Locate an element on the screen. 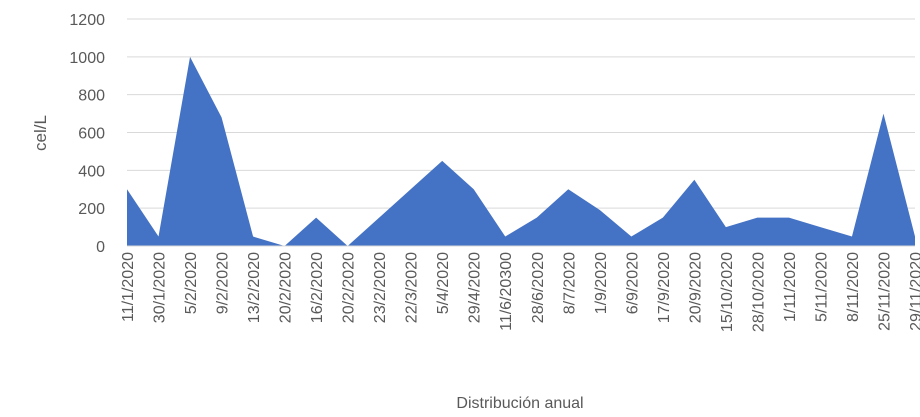 This screenshot has width=920, height=417. x-tick-label: 8/7/2020 is located at coordinates (569, 283).